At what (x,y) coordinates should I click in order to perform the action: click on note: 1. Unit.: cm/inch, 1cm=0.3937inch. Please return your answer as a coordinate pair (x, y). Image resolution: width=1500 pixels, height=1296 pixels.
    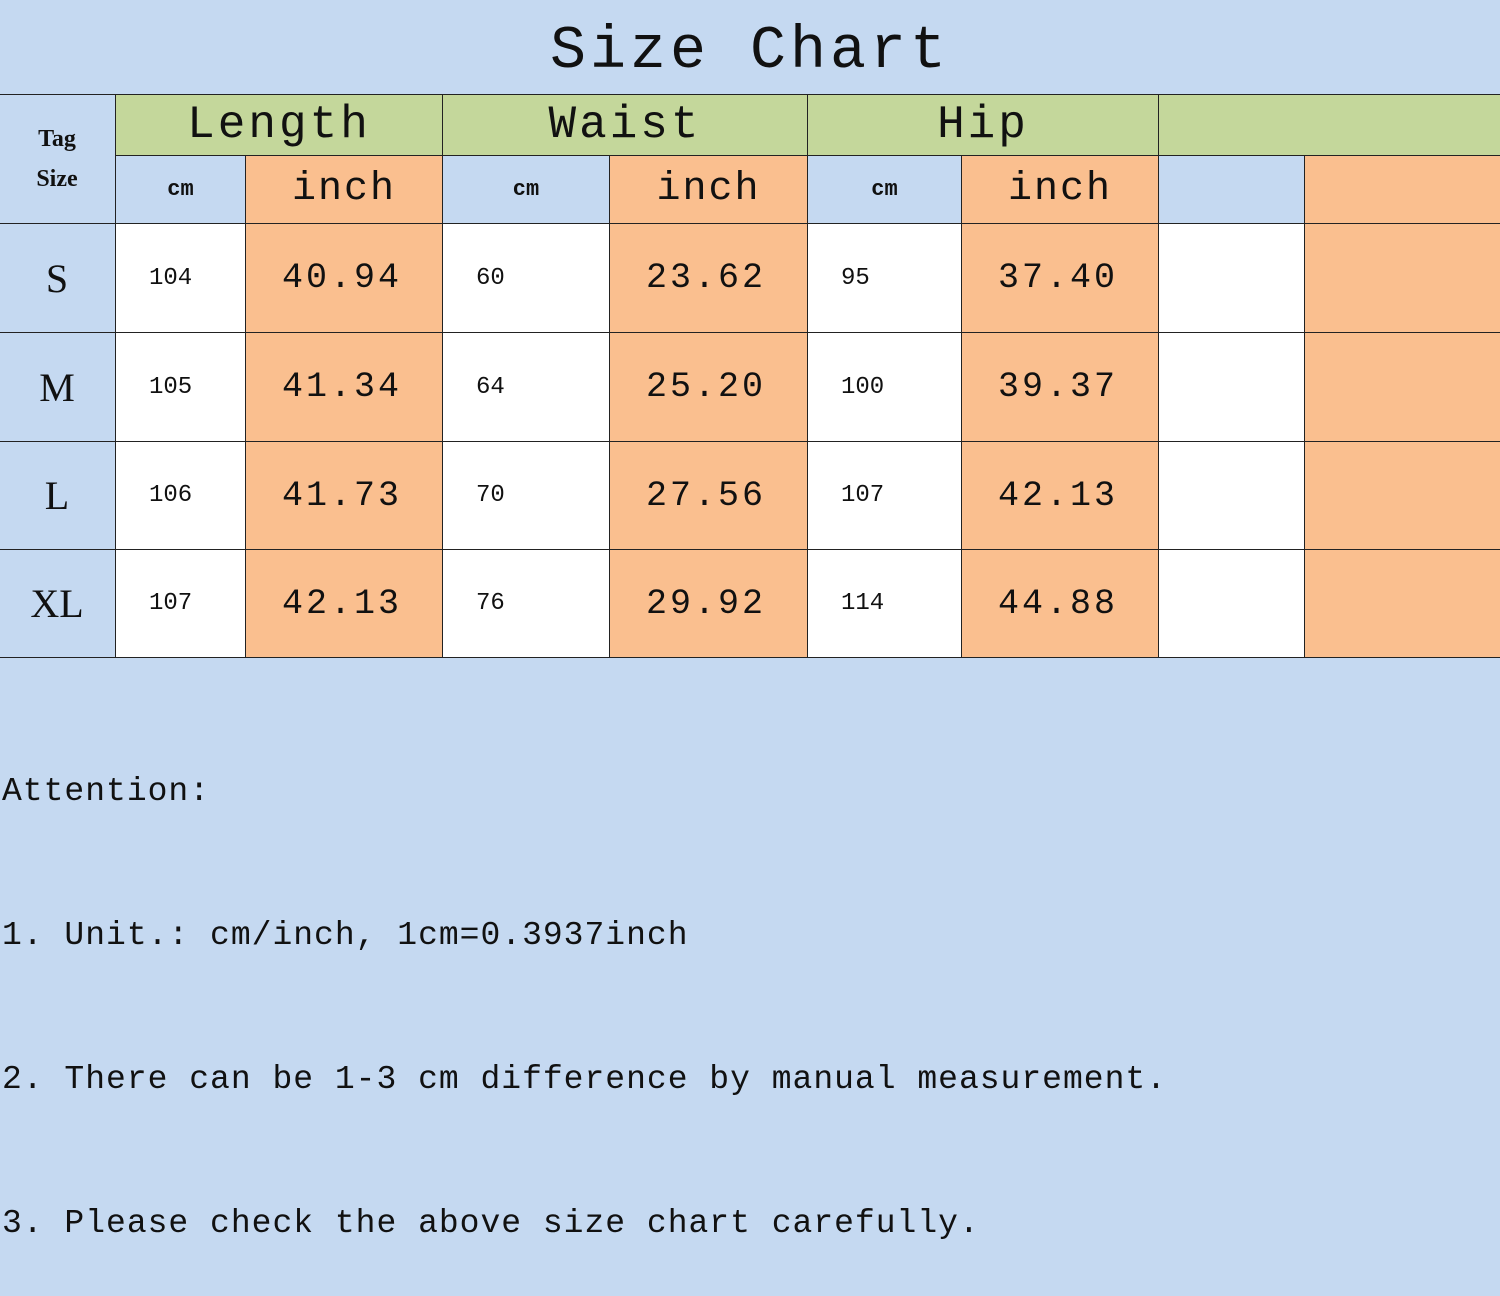
    Looking at the image, I should click on (345, 935).